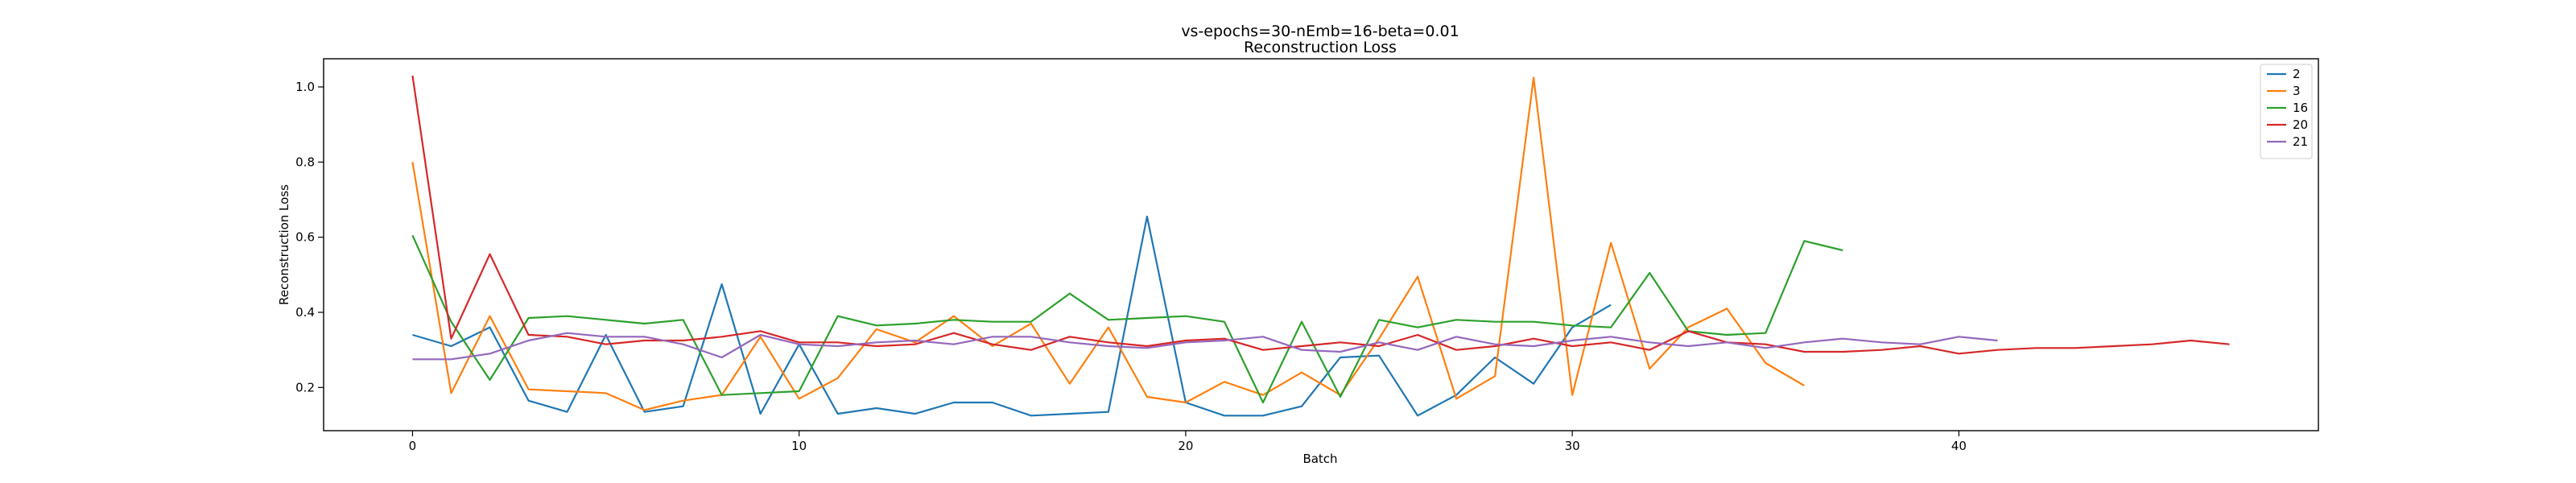 The width and height of the screenshot is (2576, 483). I want to click on chart-subtitle: Reconstruction Loss, so click(1320, 47).